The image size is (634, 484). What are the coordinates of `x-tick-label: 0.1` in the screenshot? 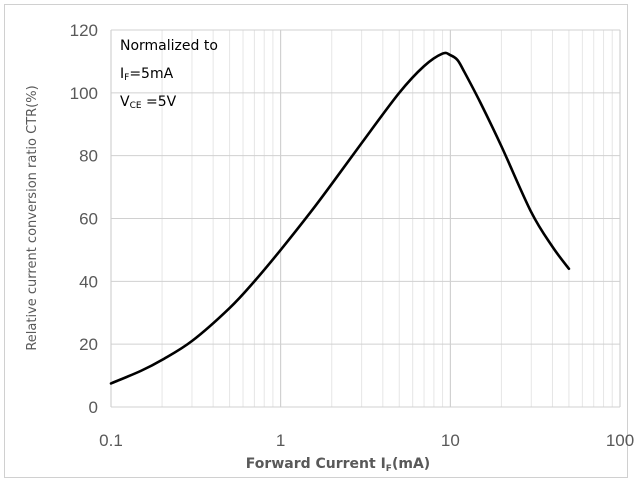 It's located at (111, 440).